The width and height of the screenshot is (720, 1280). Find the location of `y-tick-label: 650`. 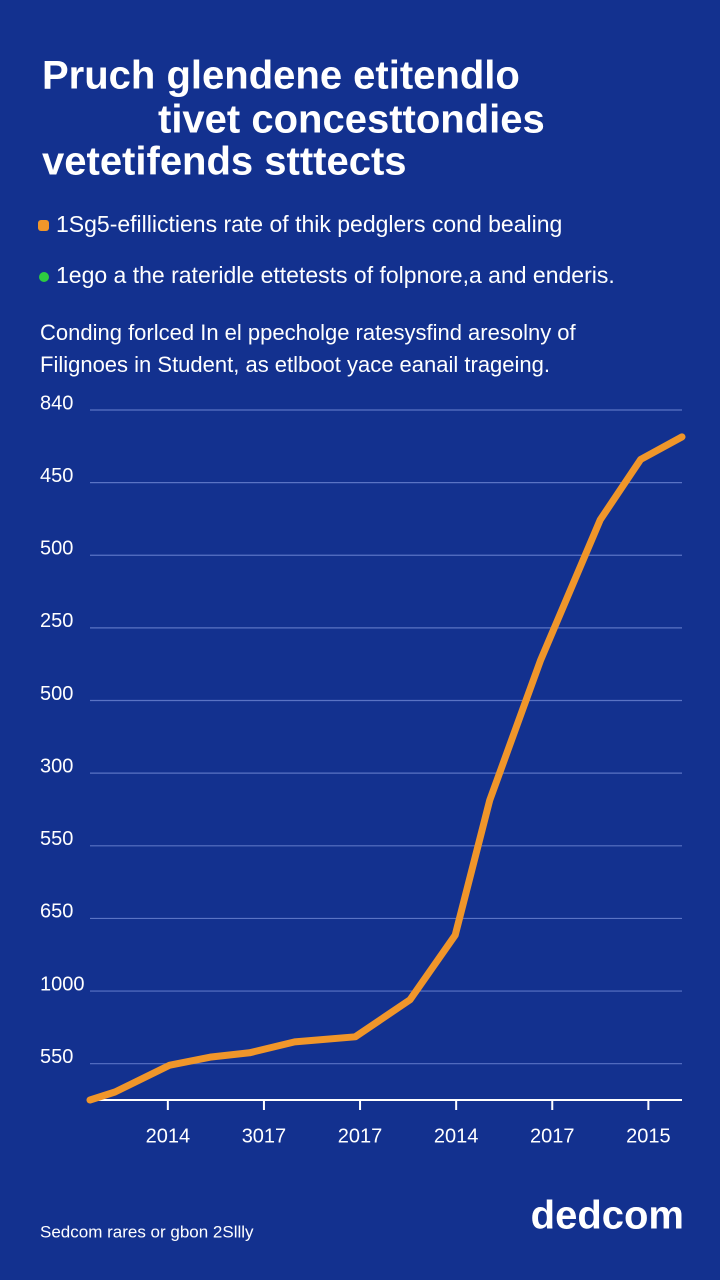

y-tick-label: 650 is located at coordinates (56, 912).